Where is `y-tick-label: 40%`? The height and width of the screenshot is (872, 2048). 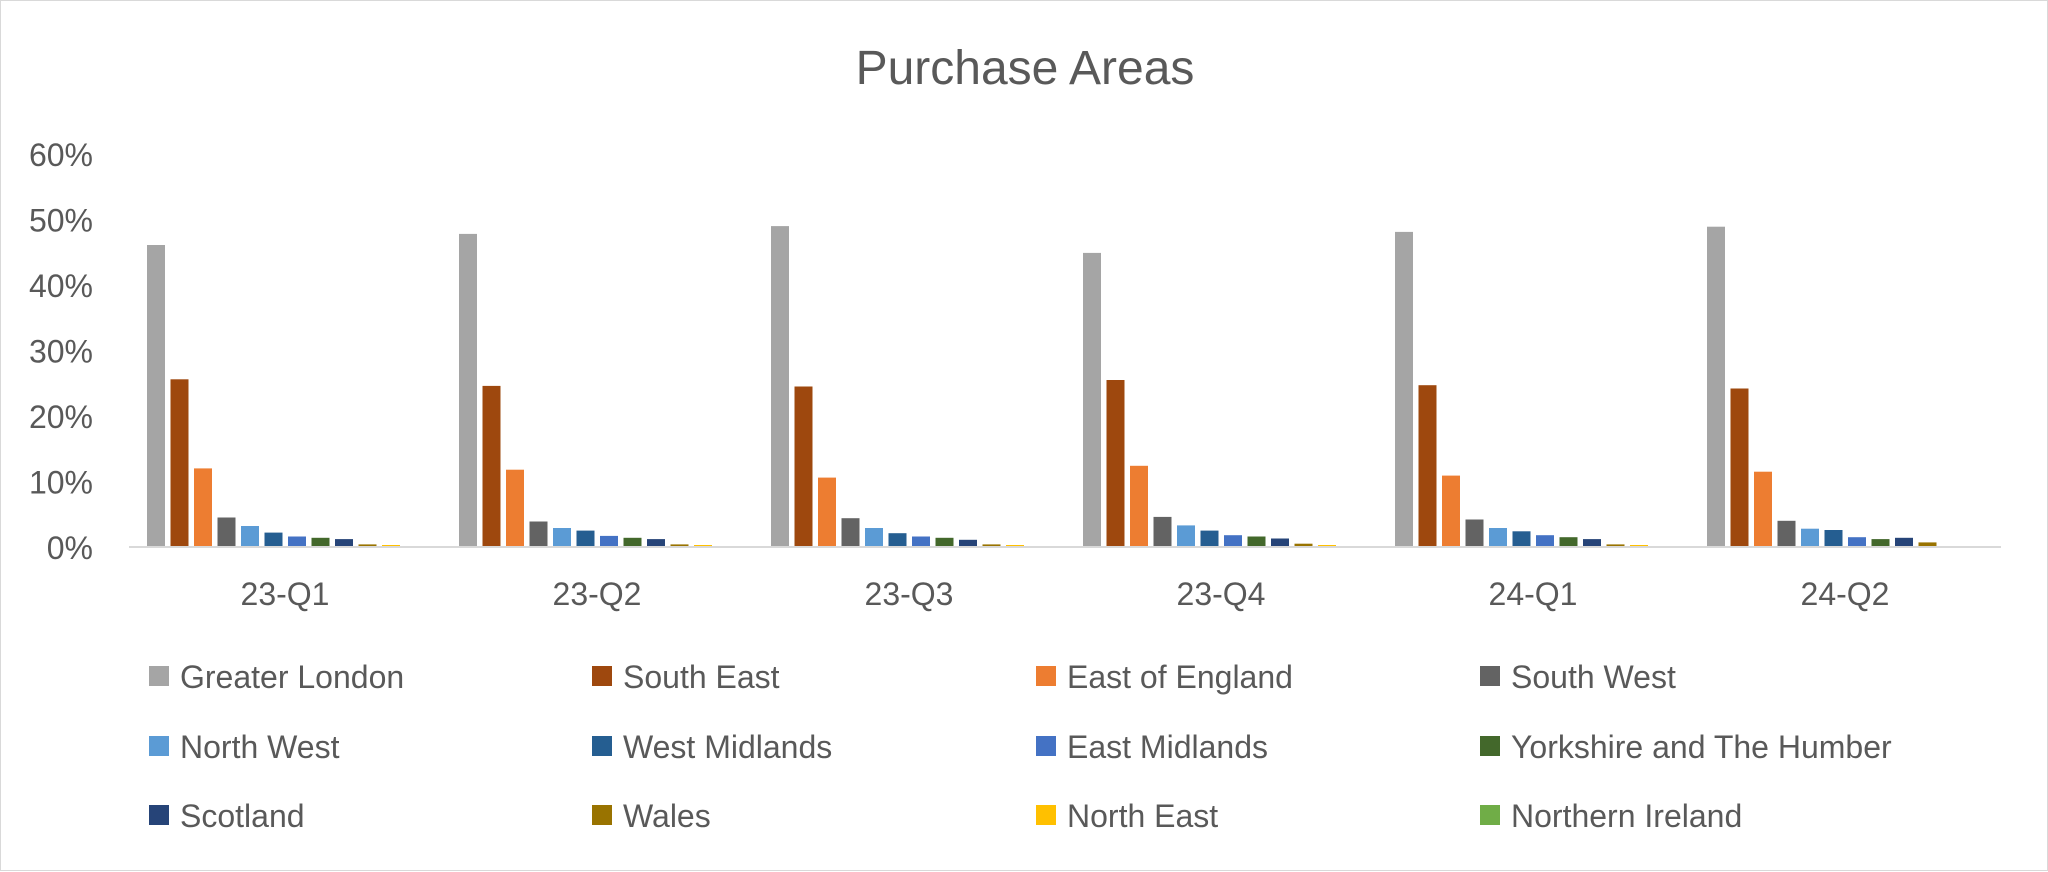 y-tick-label: 40% is located at coordinates (61, 286).